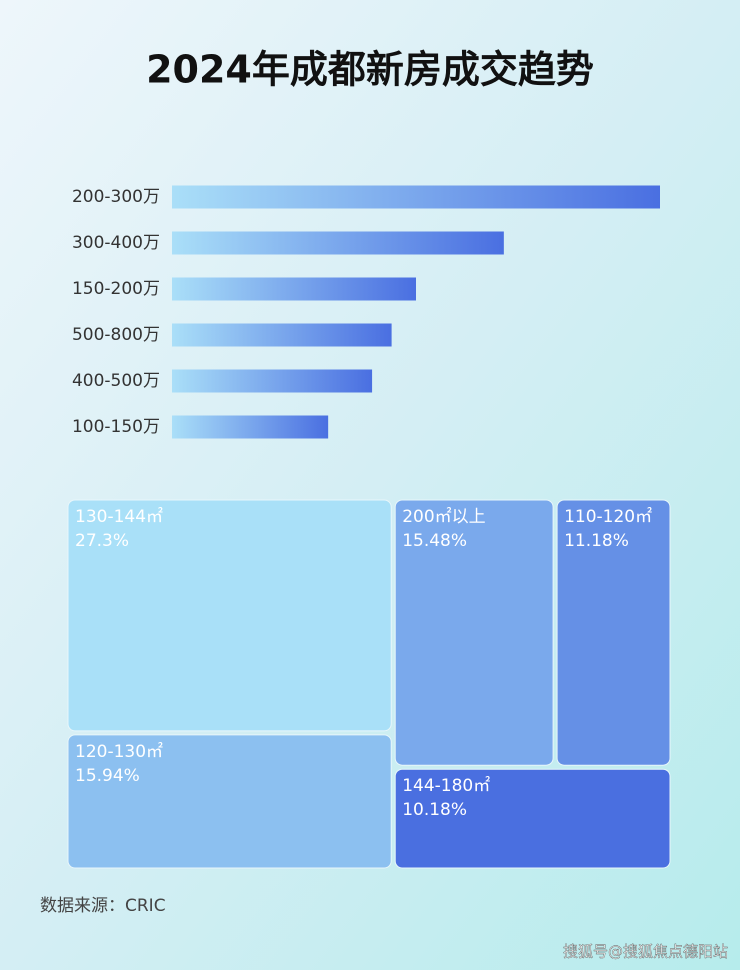 Image resolution: width=740 pixels, height=970 pixels. What do you see at coordinates (116, 381) in the screenshot?
I see `category-label: 400-500万` at bounding box center [116, 381].